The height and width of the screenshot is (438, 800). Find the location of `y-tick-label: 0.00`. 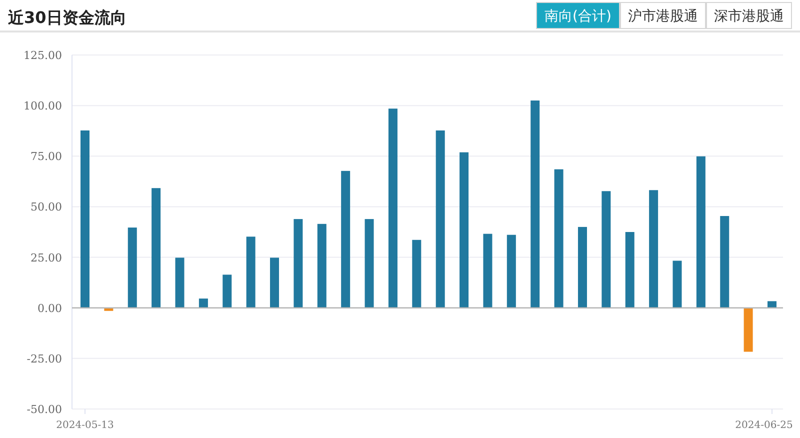

y-tick-label: 0.00 is located at coordinates (50, 308).